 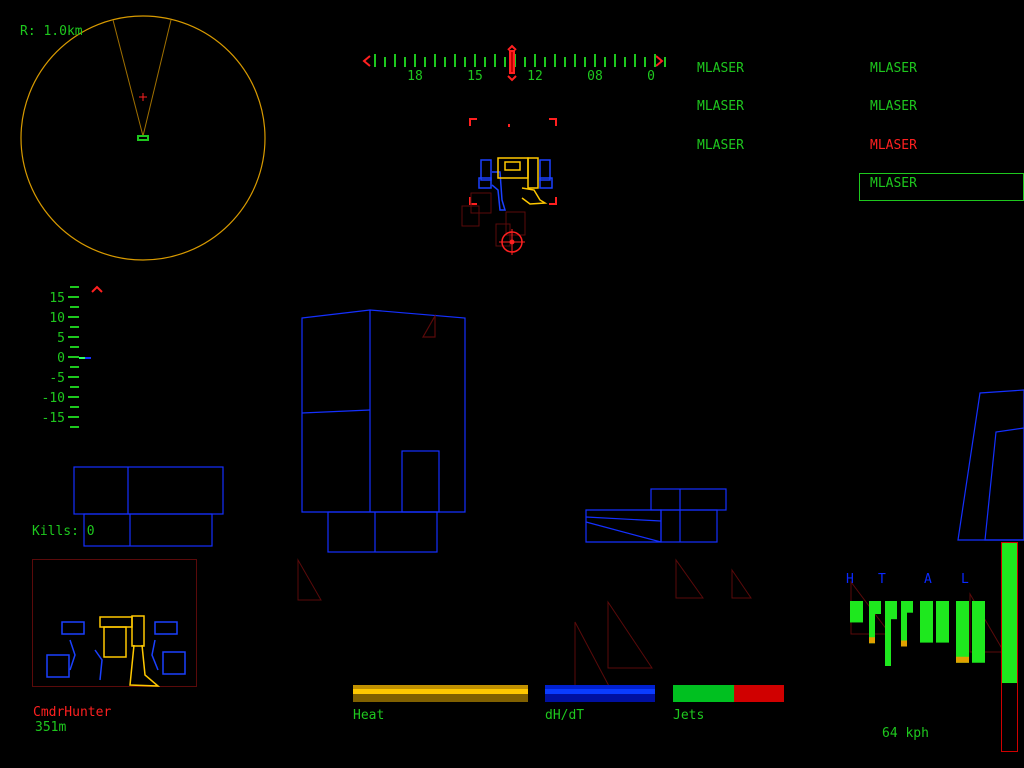 I want to click on heat-label: Heat, so click(x=368, y=715).